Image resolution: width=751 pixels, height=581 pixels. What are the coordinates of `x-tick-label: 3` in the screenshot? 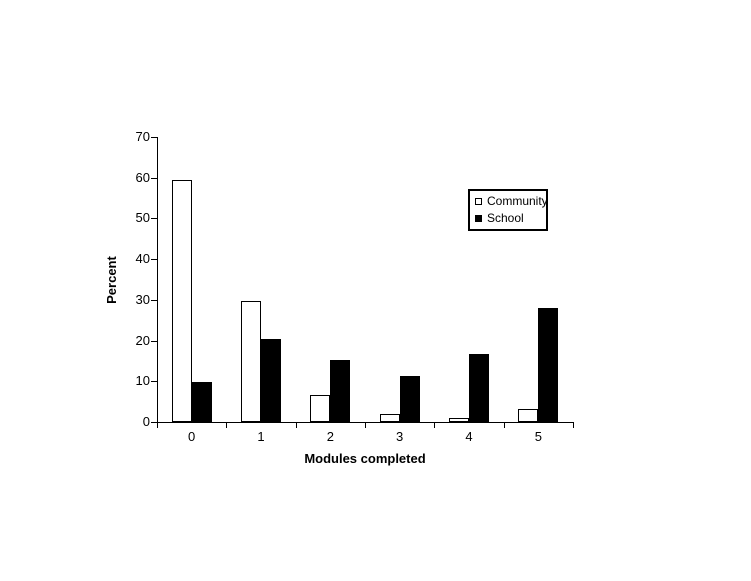 It's located at (400, 436).